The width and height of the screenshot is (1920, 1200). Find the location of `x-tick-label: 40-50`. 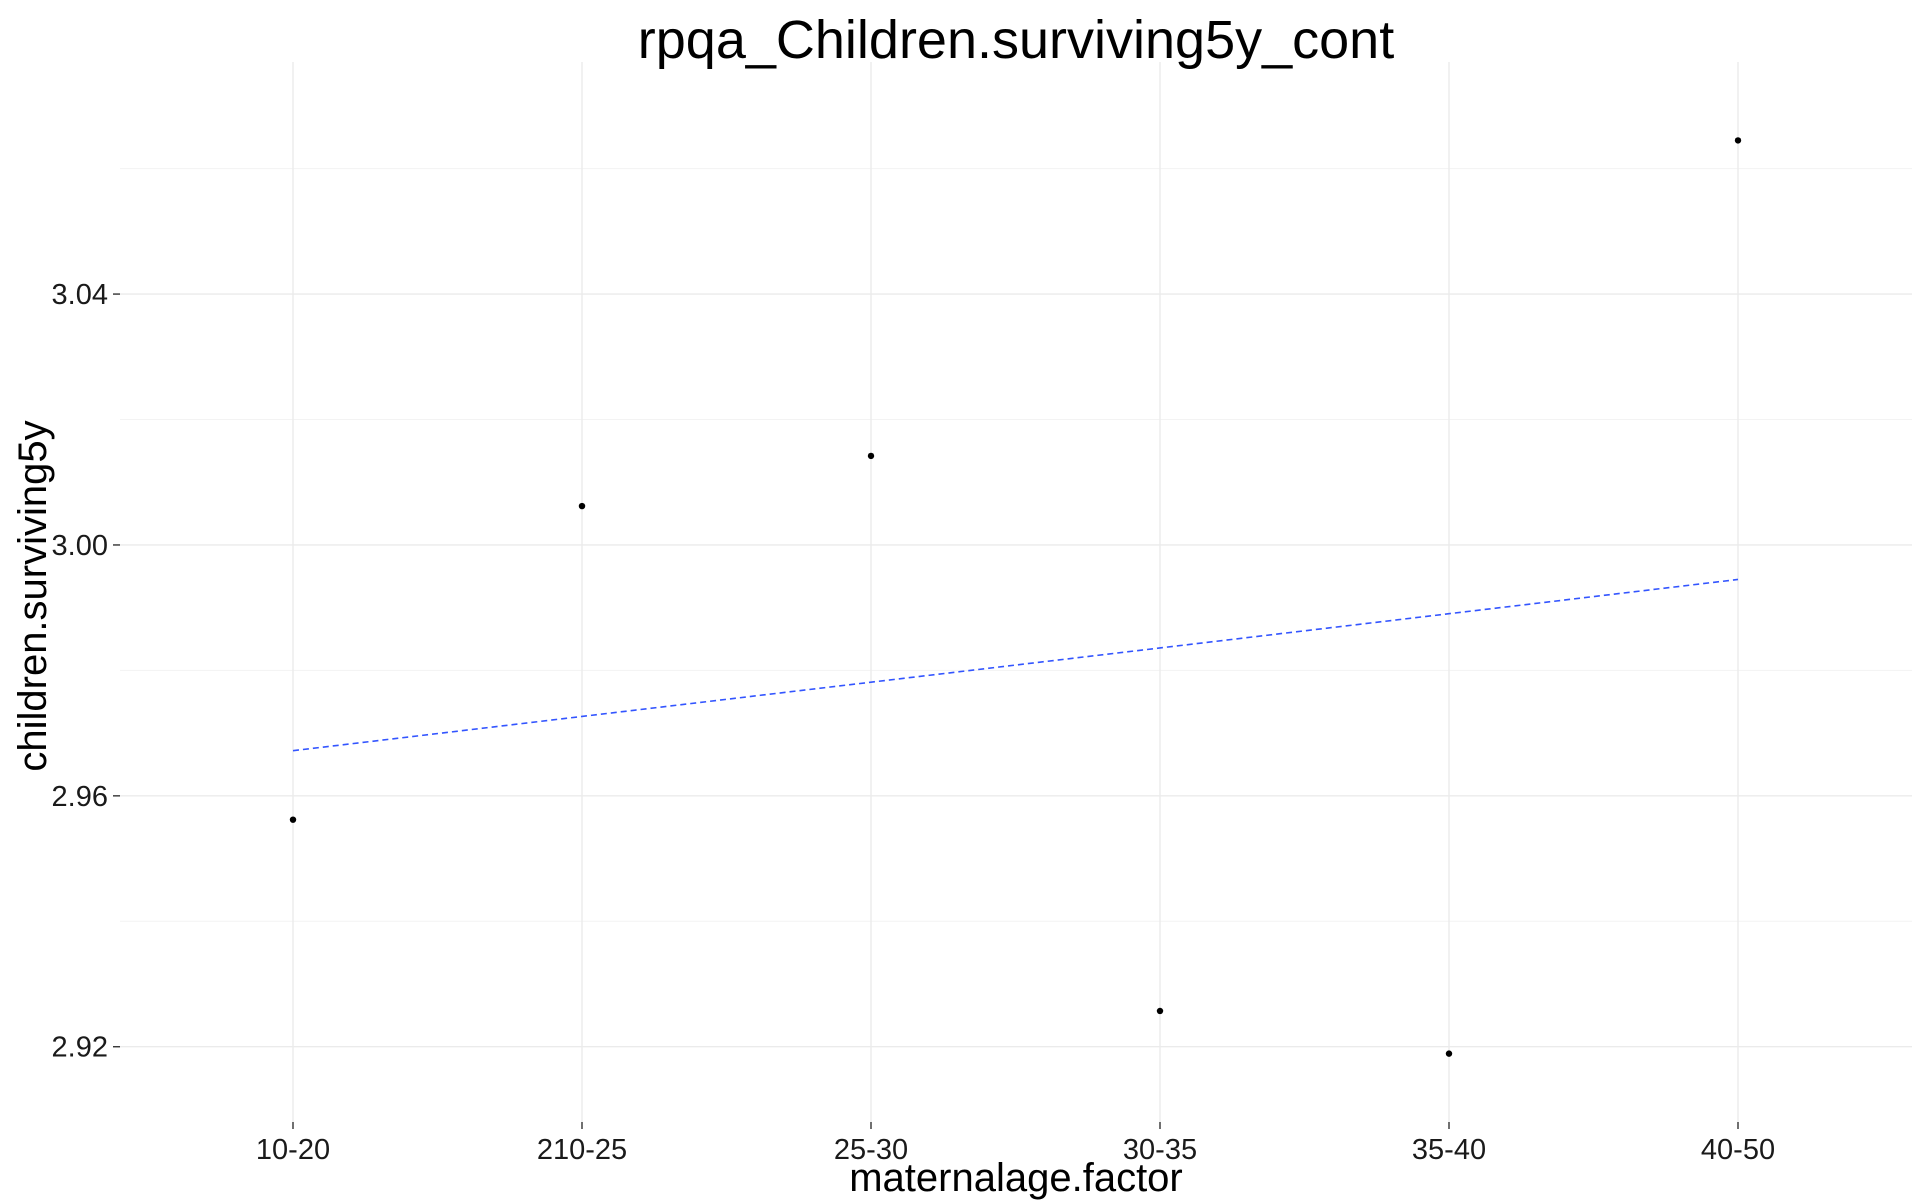

x-tick-label: 40-50 is located at coordinates (1738, 1150).